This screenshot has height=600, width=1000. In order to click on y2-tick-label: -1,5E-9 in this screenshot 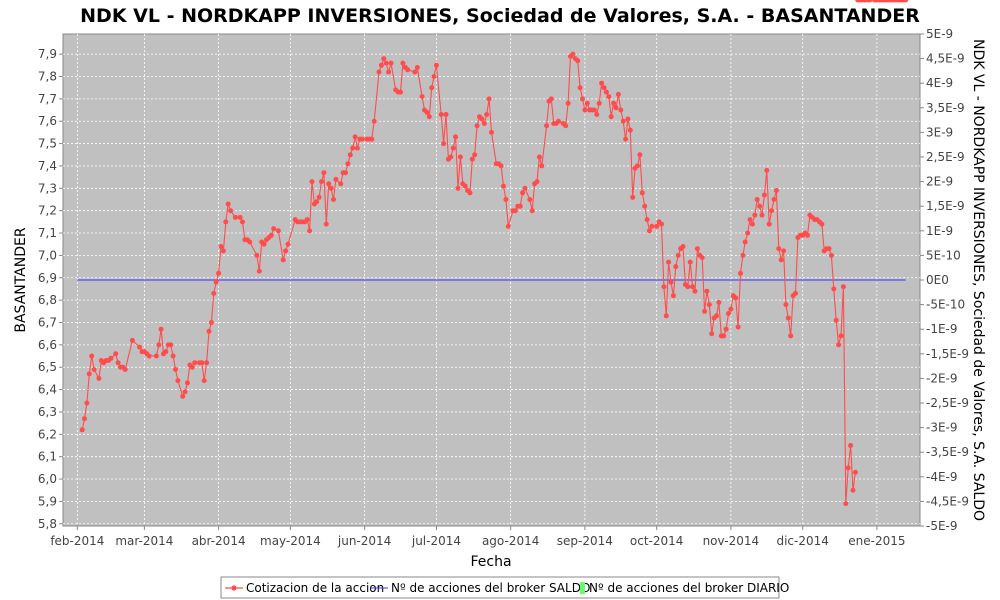, I will do `click(947, 354)`.